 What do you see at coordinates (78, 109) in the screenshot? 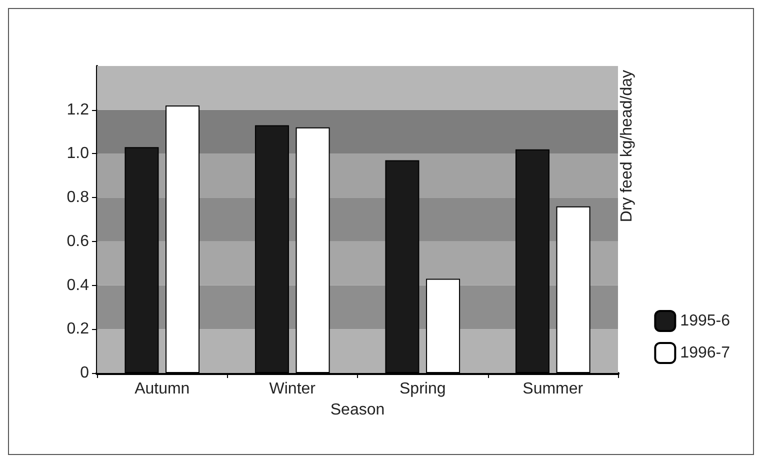
I see `y-tick-label: 1.2` at bounding box center [78, 109].